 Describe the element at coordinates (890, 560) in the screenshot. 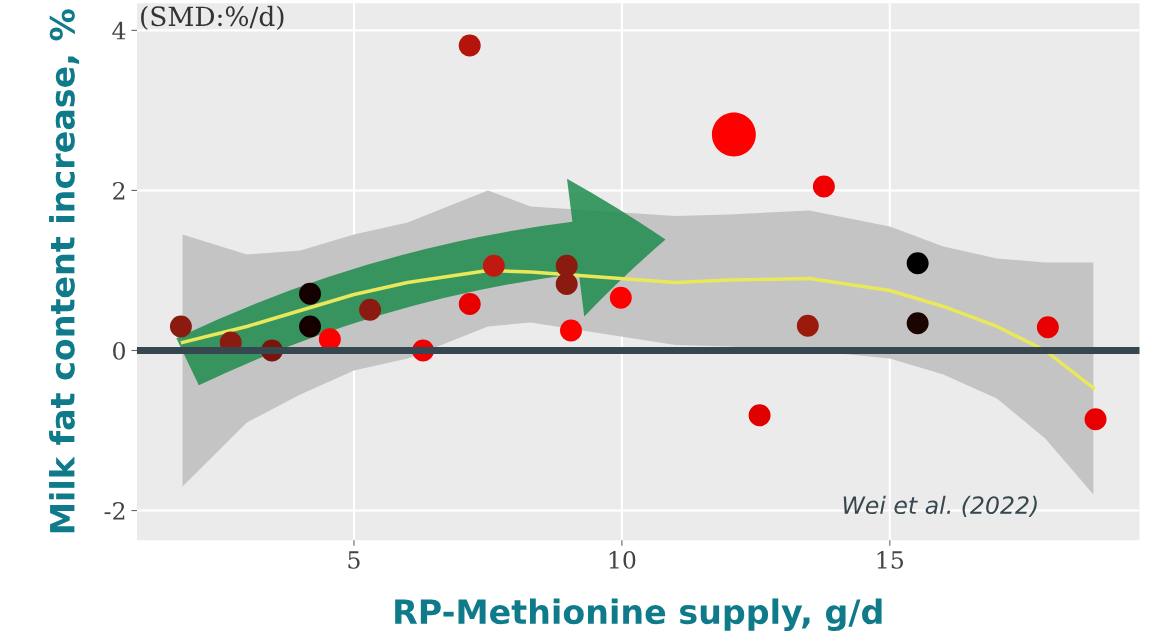

I see `x-tick-label: 15` at that location.